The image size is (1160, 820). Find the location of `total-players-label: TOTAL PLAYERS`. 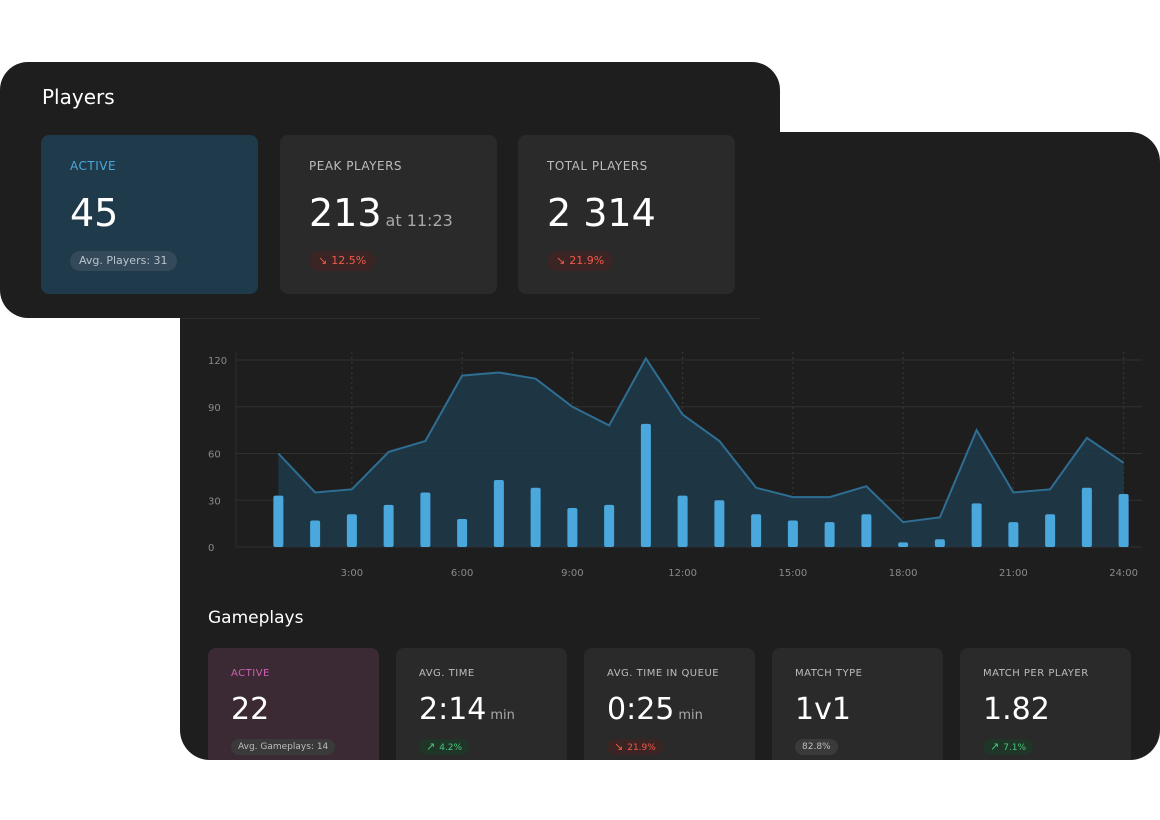

total-players-label: TOTAL PLAYERS is located at coordinates (597, 166).